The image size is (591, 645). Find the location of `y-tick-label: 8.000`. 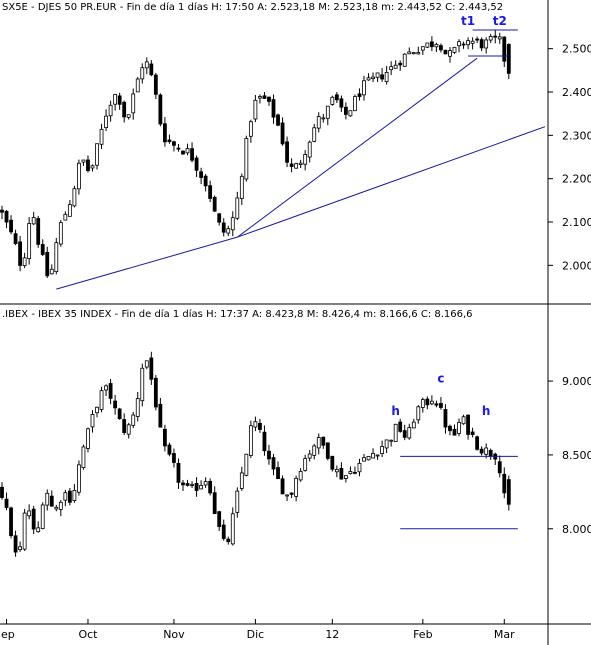

y-tick-label: 8.000 is located at coordinates (576, 529).